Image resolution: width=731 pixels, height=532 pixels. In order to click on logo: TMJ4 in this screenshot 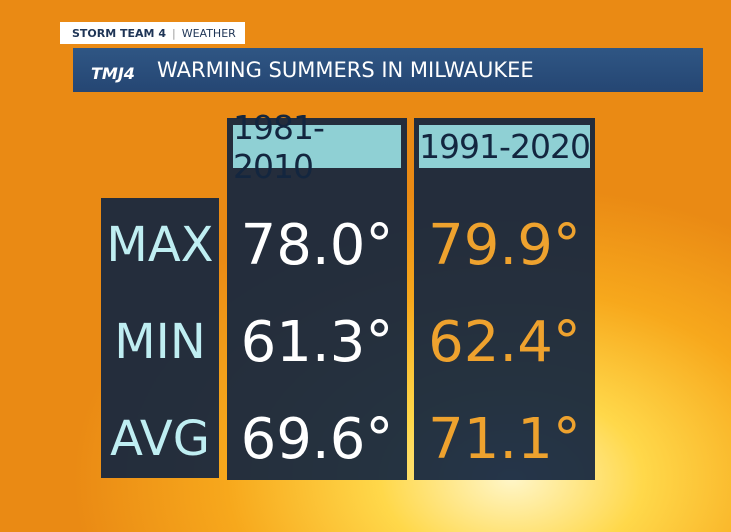, I will do `click(113, 73)`.